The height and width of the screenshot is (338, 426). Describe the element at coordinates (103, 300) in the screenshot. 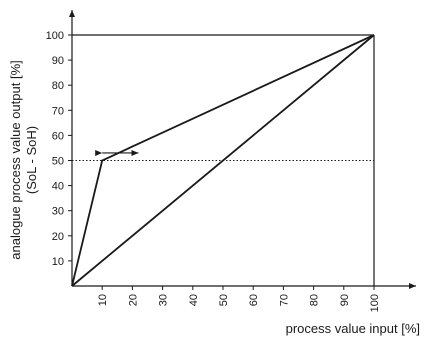

I see `x-tick-label-10: 10` at that location.